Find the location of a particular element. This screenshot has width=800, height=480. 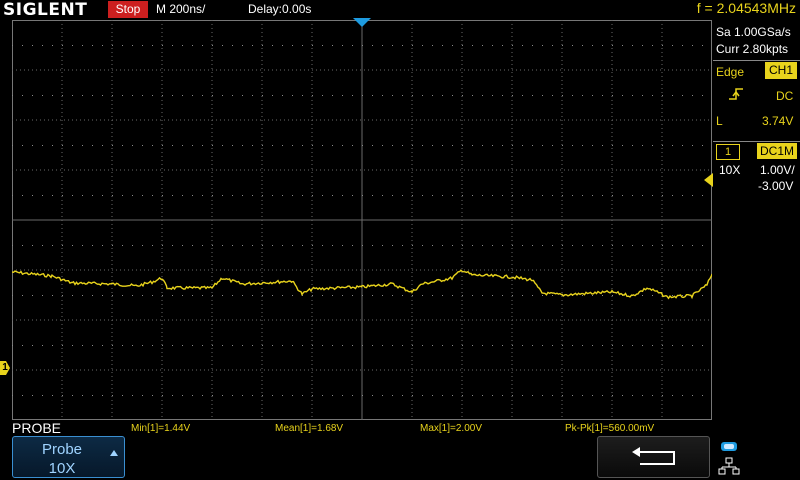

measurement-max: Max[1]=2.00V is located at coordinates (451, 428).